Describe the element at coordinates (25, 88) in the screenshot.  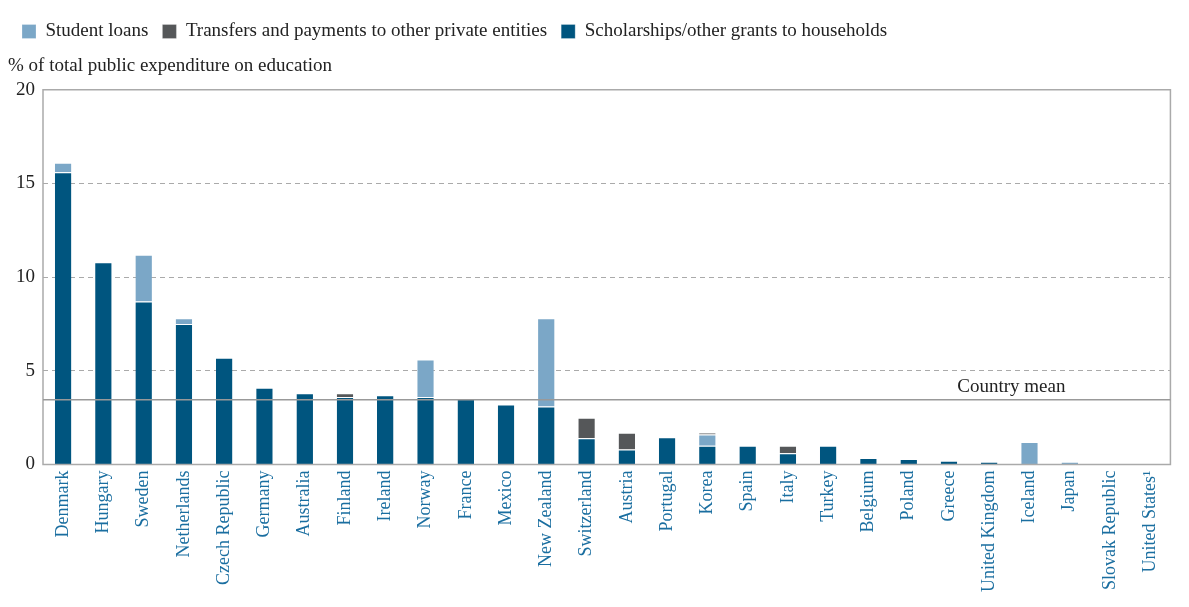
I see `y-tick-label: 20` at that location.